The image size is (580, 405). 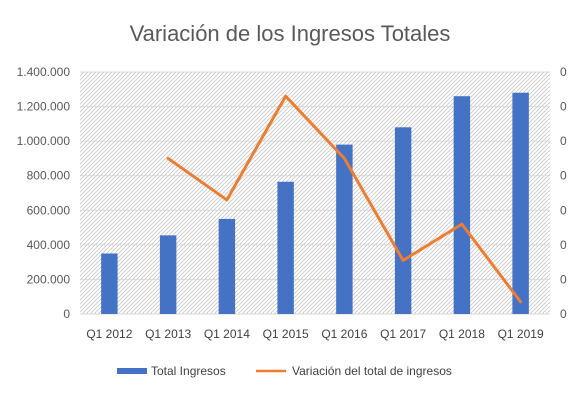 What do you see at coordinates (227, 266) in the screenshot?
I see `bar-q1-2014` at bounding box center [227, 266].